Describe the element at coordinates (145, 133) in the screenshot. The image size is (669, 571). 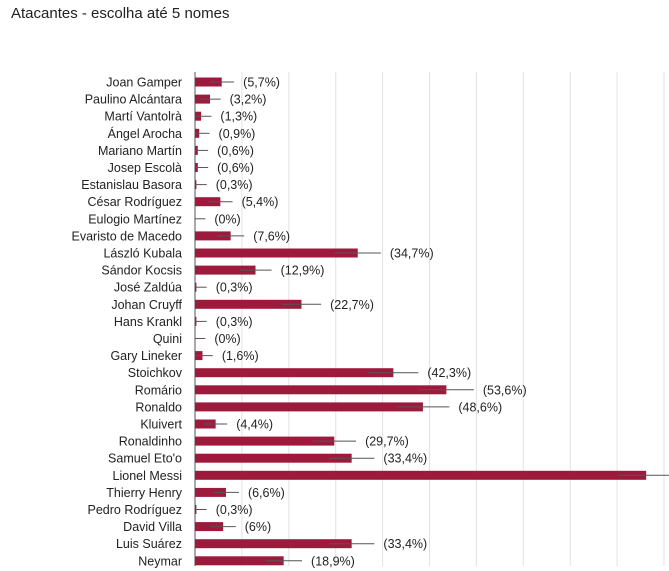
I see `category-label: Ángel Arocha` at that location.